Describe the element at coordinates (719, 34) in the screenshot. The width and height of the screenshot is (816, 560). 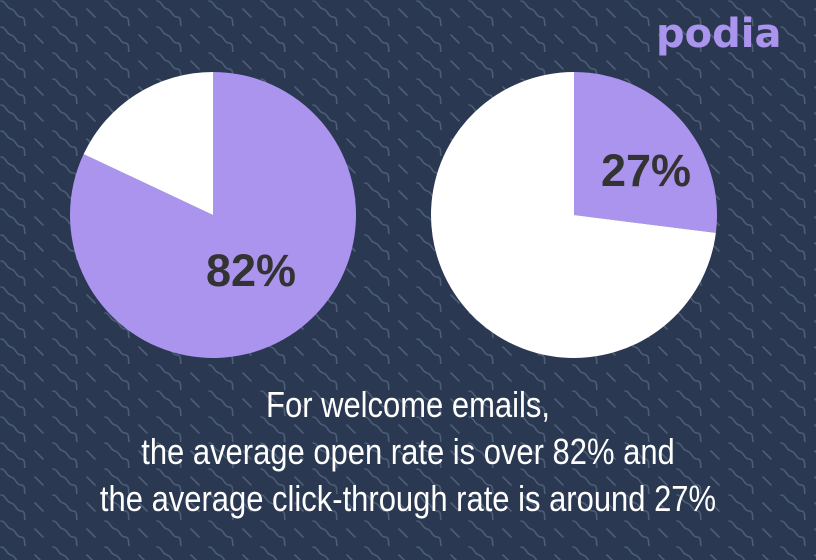
I see `podia-logo: podia` at that location.